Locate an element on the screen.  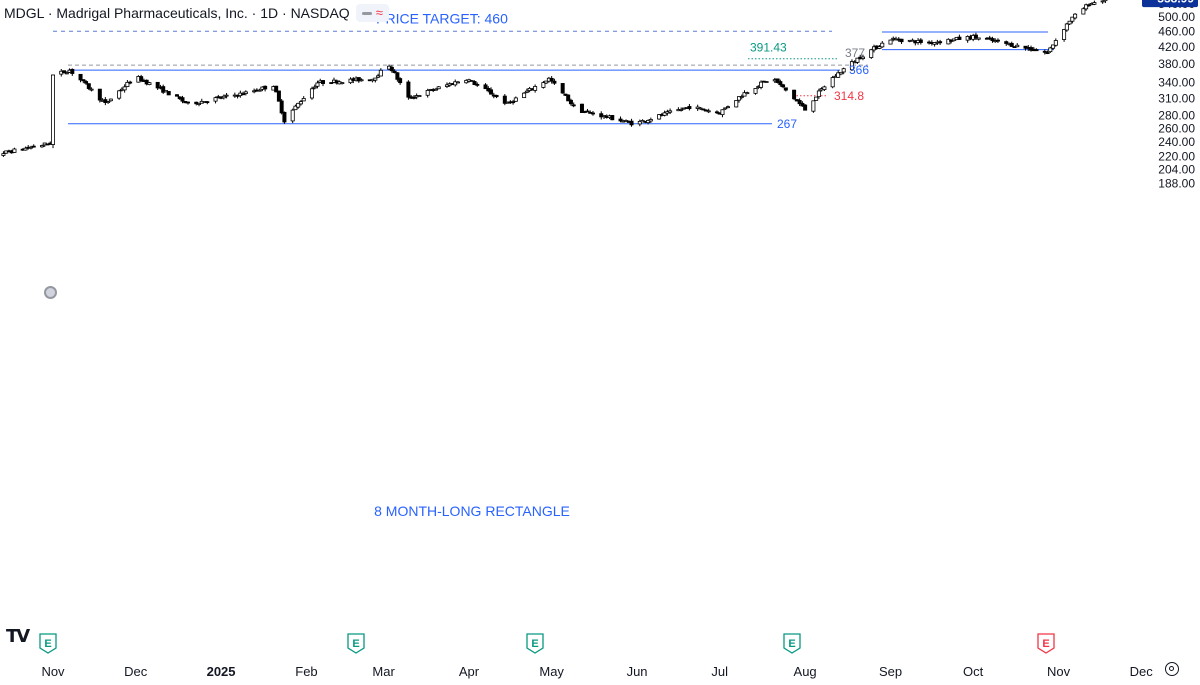
gear-icon is located at coordinates (1172, 669).